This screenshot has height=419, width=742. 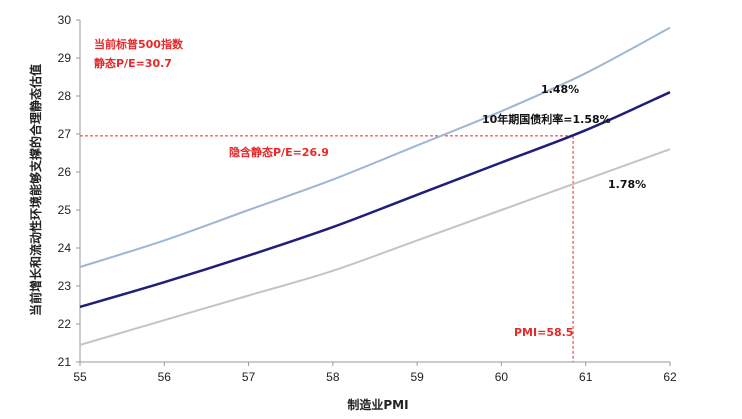 What do you see at coordinates (65, 324) in the screenshot?
I see `y-tick-label: 22` at bounding box center [65, 324].